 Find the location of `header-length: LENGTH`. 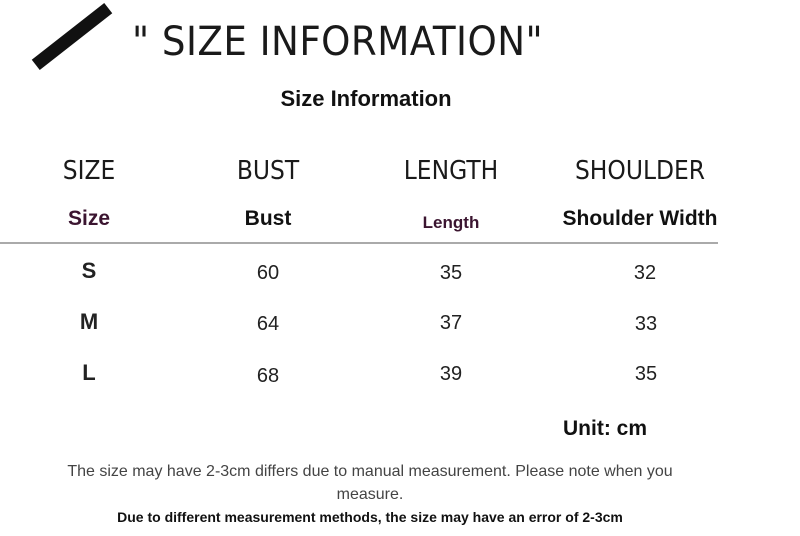

header-length: LENGTH is located at coordinates (451, 171).